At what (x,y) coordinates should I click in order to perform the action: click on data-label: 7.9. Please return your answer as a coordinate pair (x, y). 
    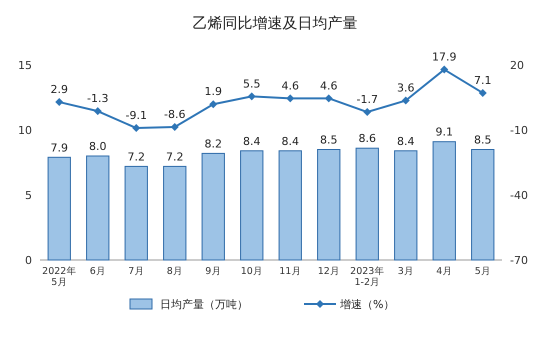
    Looking at the image, I should click on (59, 147).